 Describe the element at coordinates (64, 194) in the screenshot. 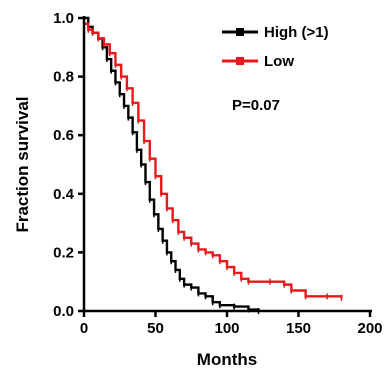

I see `y-tick-label: 0.4` at that location.